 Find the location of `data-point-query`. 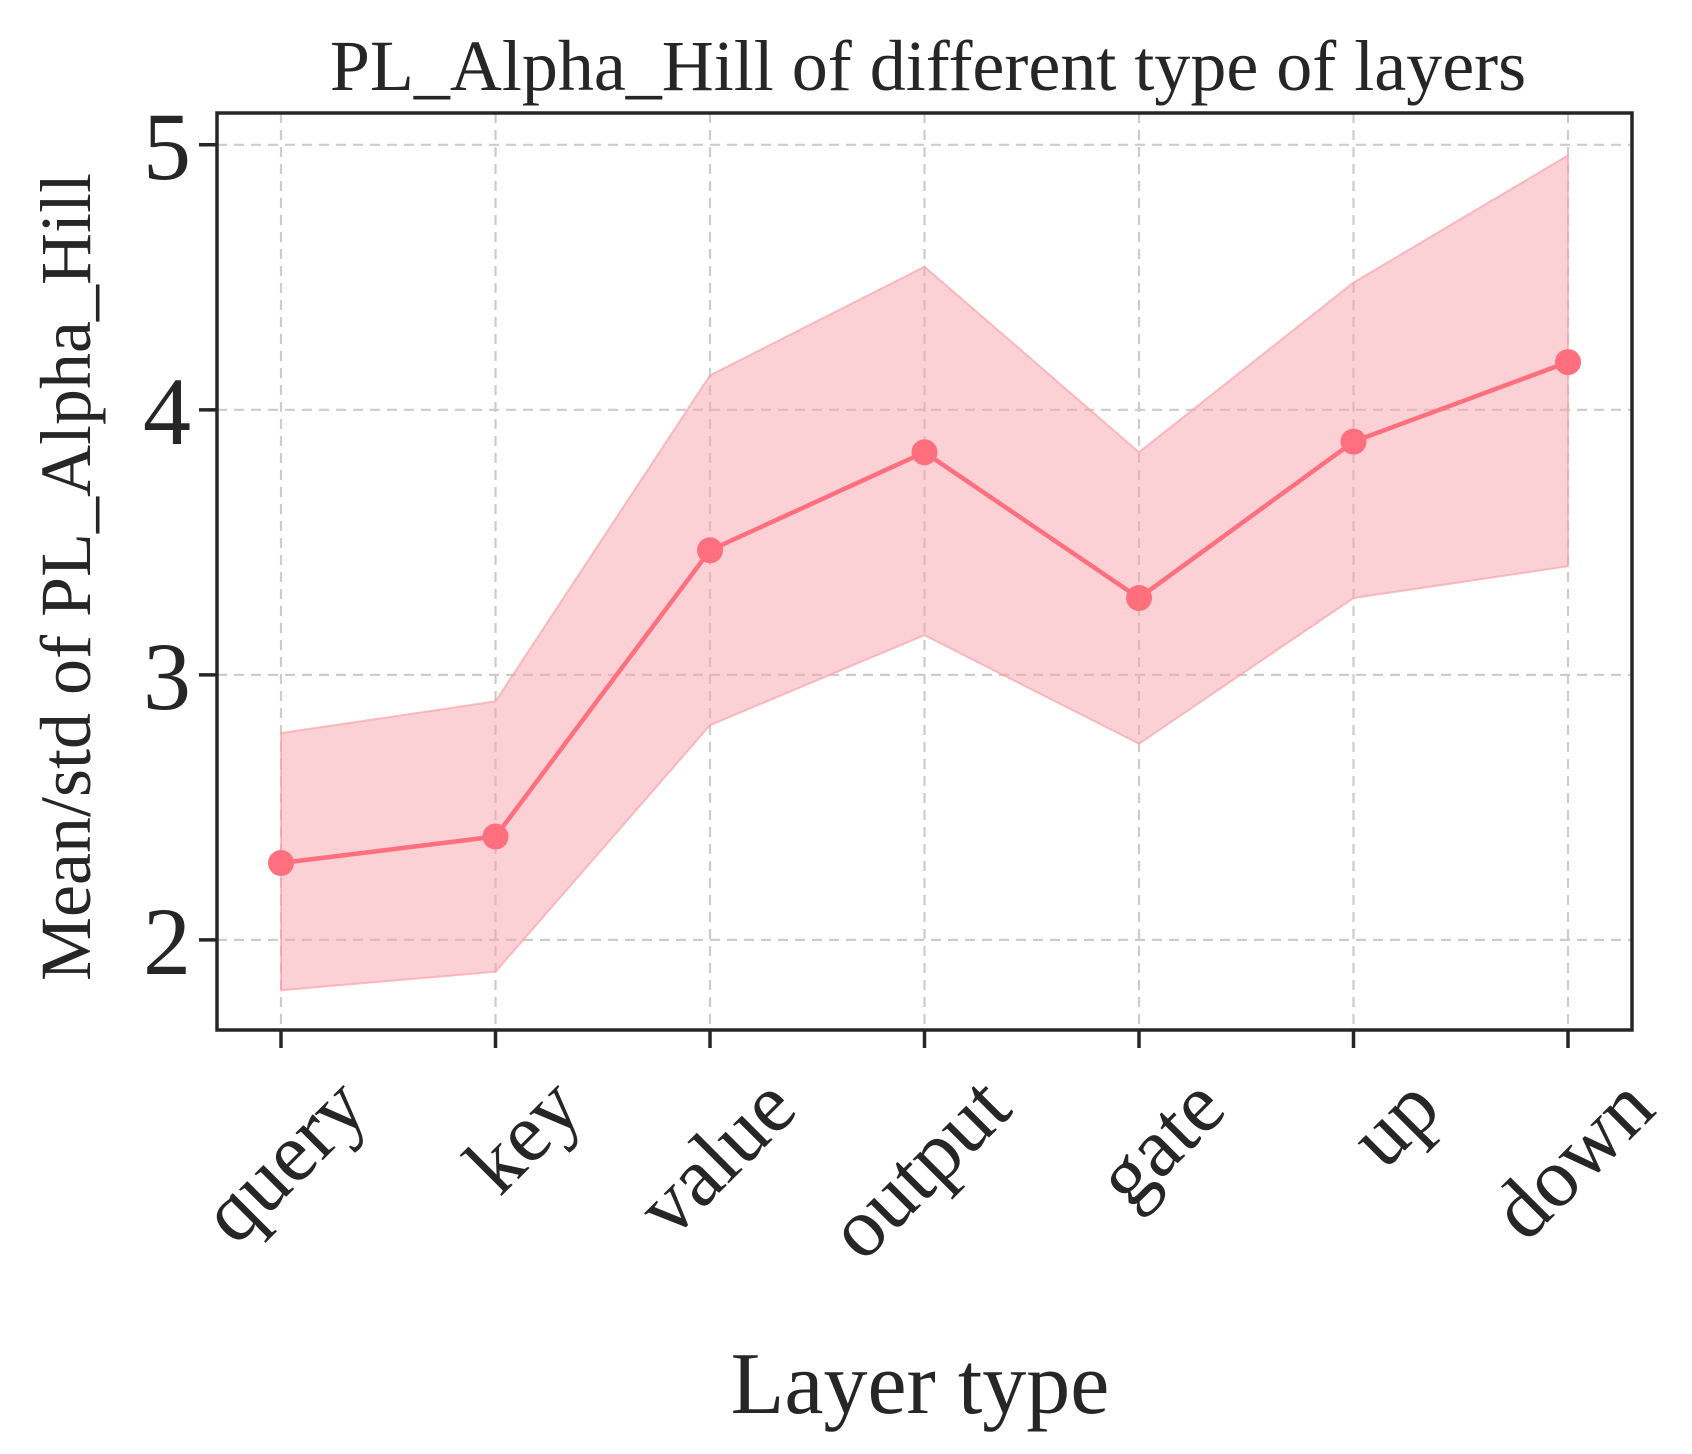

data-point-query is located at coordinates (281, 863).